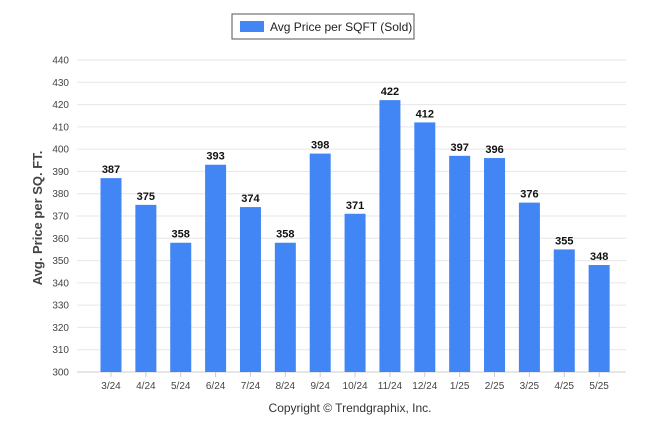 The image size is (646, 434). I want to click on y-tick-label: 430, so click(60, 83).